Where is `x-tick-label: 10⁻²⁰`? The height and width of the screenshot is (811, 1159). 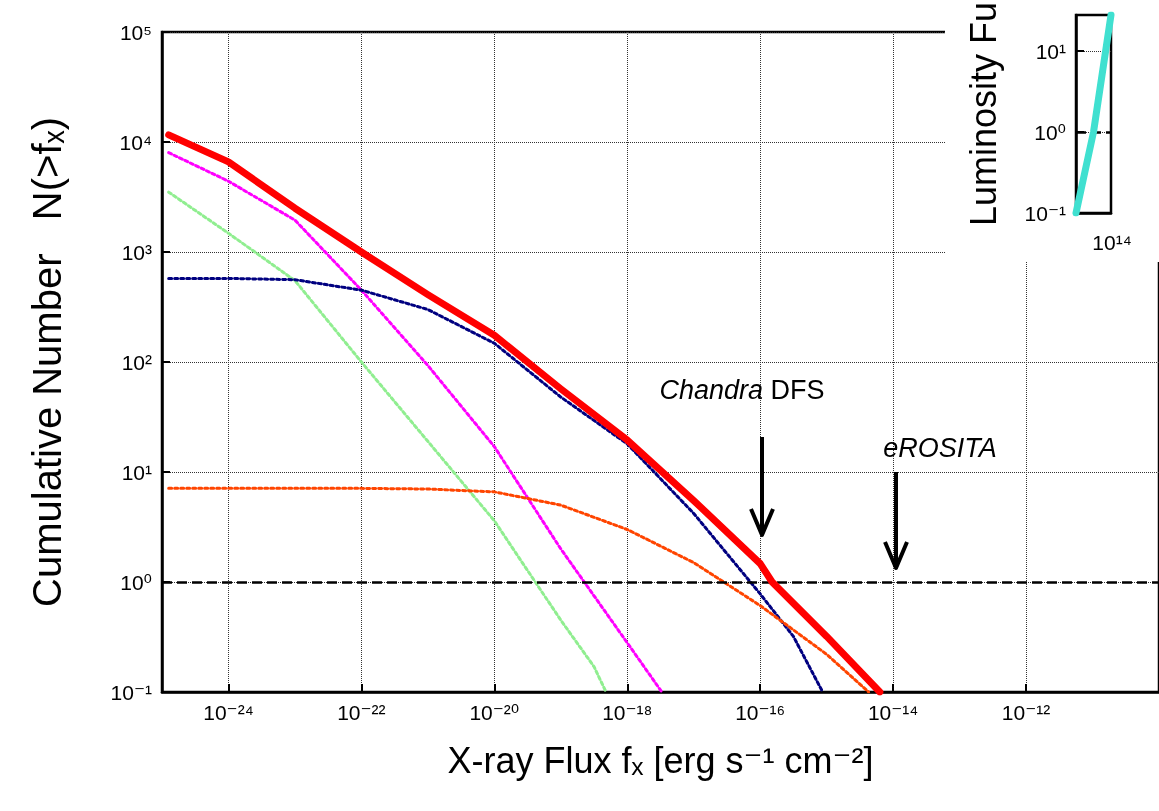 x-tick-label: 10⁻²⁰ is located at coordinates (494, 712).